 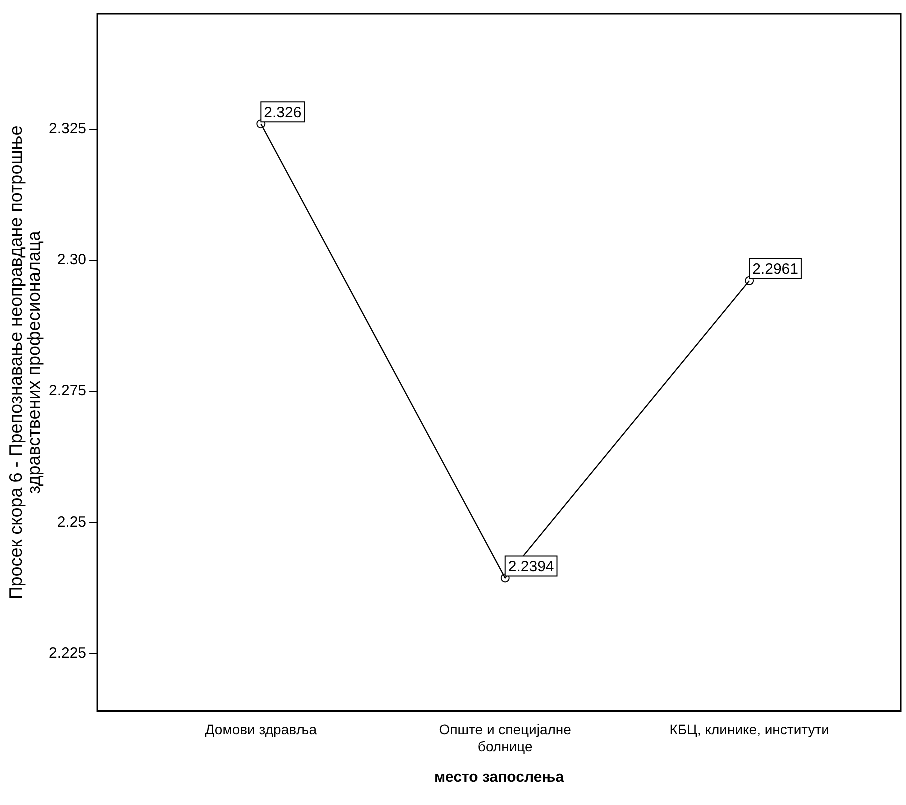 What do you see at coordinates (499, 777) in the screenshot?
I see `x-axis-title: место запослења` at bounding box center [499, 777].